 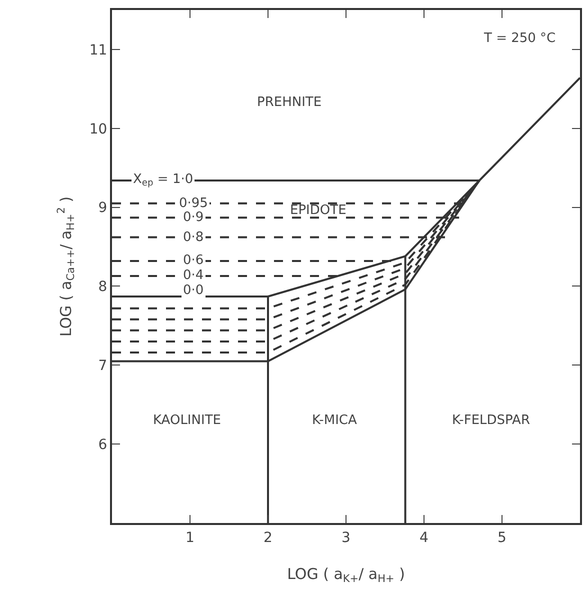 I want to click on y-tick-label: 9, so click(x=103, y=208).